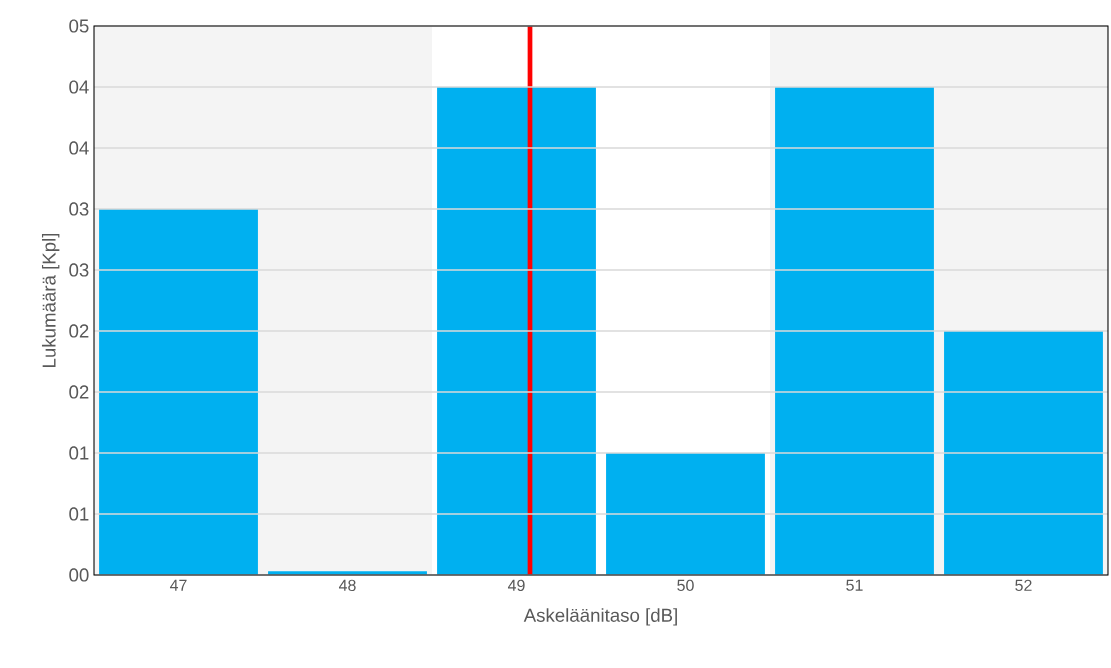  What do you see at coordinates (50, 300) in the screenshot?
I see `y-axis-title: Lukumäärä [Kpl]` at bounding box center [50, 300].